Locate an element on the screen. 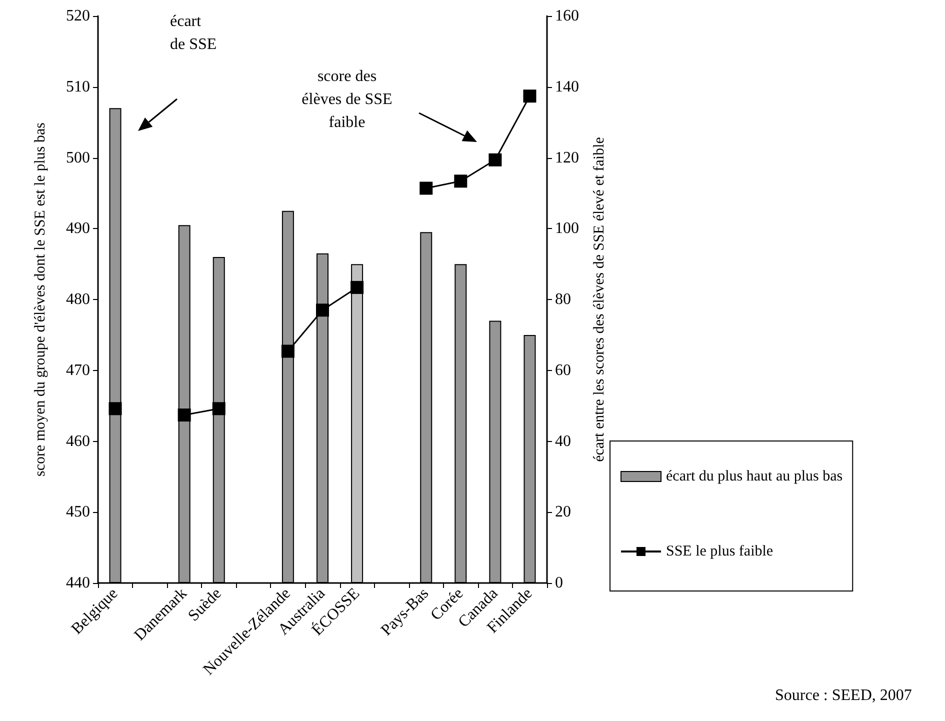 The height and width of the screenshot is (721, 945). y-tick-label: 490 is located at coordinates (78, 229).